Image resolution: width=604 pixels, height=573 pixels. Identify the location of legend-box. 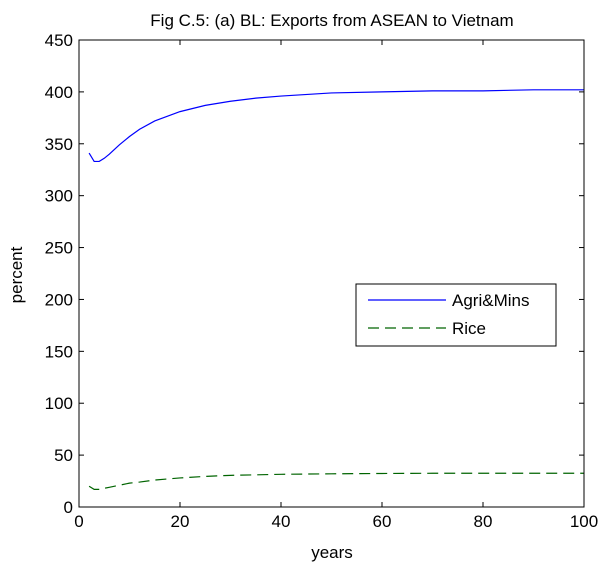
(456, 315).